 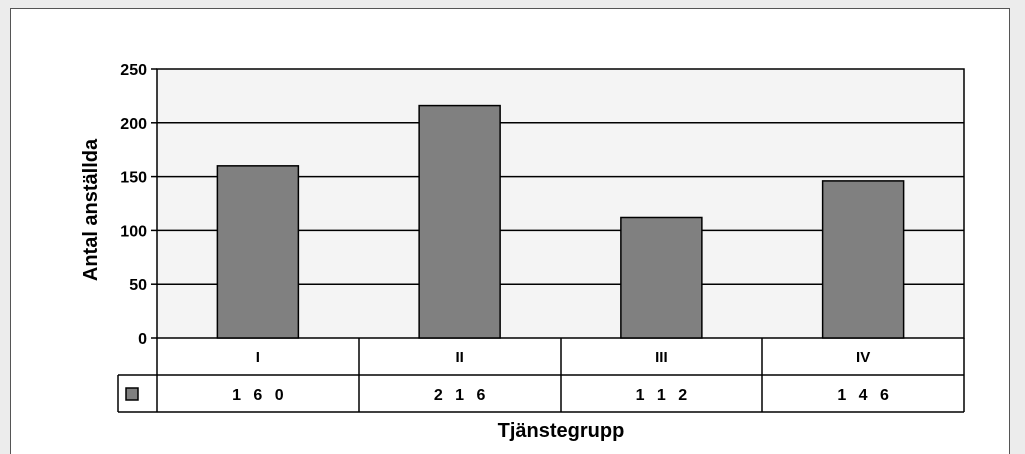 What do you see at coordinates (133, 178) in the screenshot?
I see `y-tick-label: 150` at bounding box center [133, 178].